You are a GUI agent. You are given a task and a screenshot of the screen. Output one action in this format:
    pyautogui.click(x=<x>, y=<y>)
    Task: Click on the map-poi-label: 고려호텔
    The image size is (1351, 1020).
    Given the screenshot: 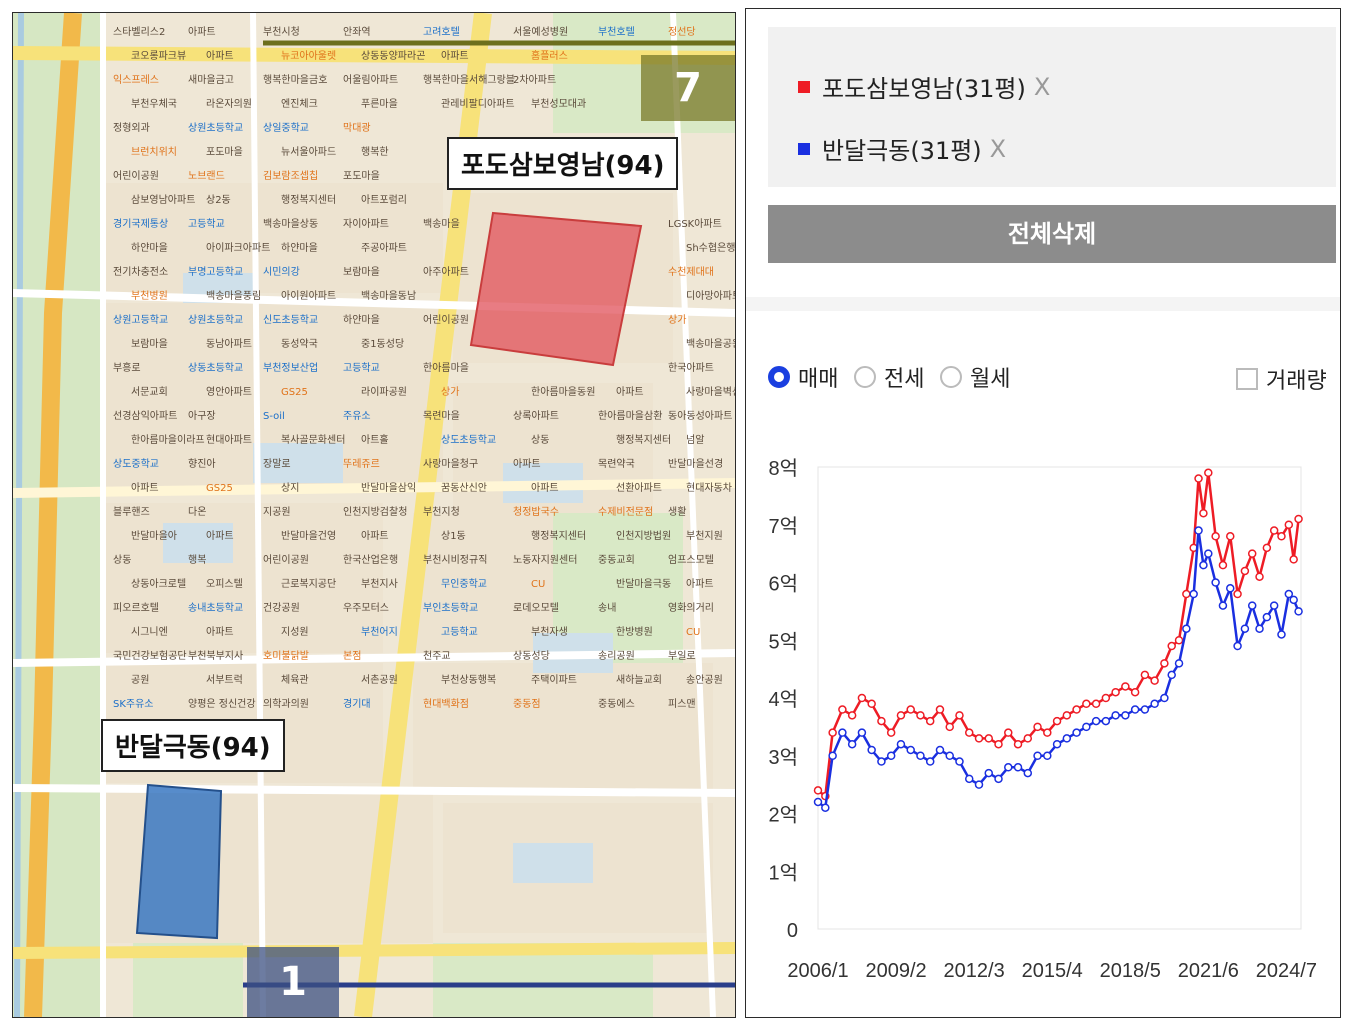 What is the action you would take?
    pyautogui.click(x=441, y=32)
    